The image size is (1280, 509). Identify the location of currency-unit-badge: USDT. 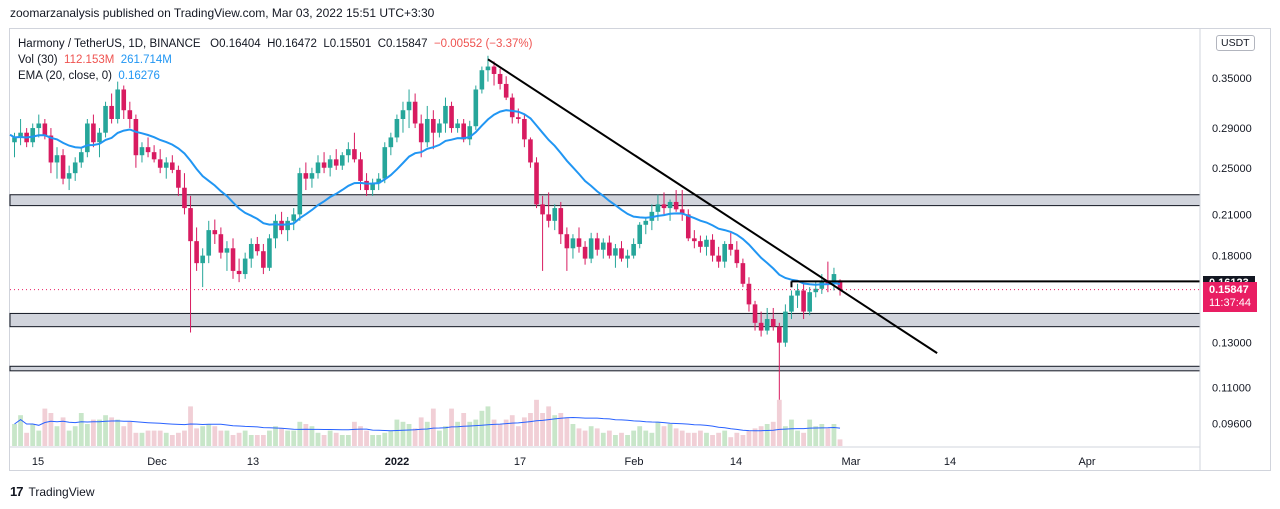
(1235, 43).